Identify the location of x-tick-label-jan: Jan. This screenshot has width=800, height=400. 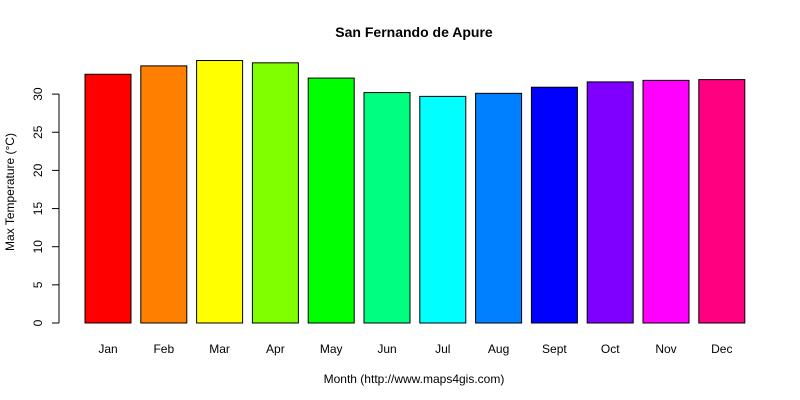
(107, 349).